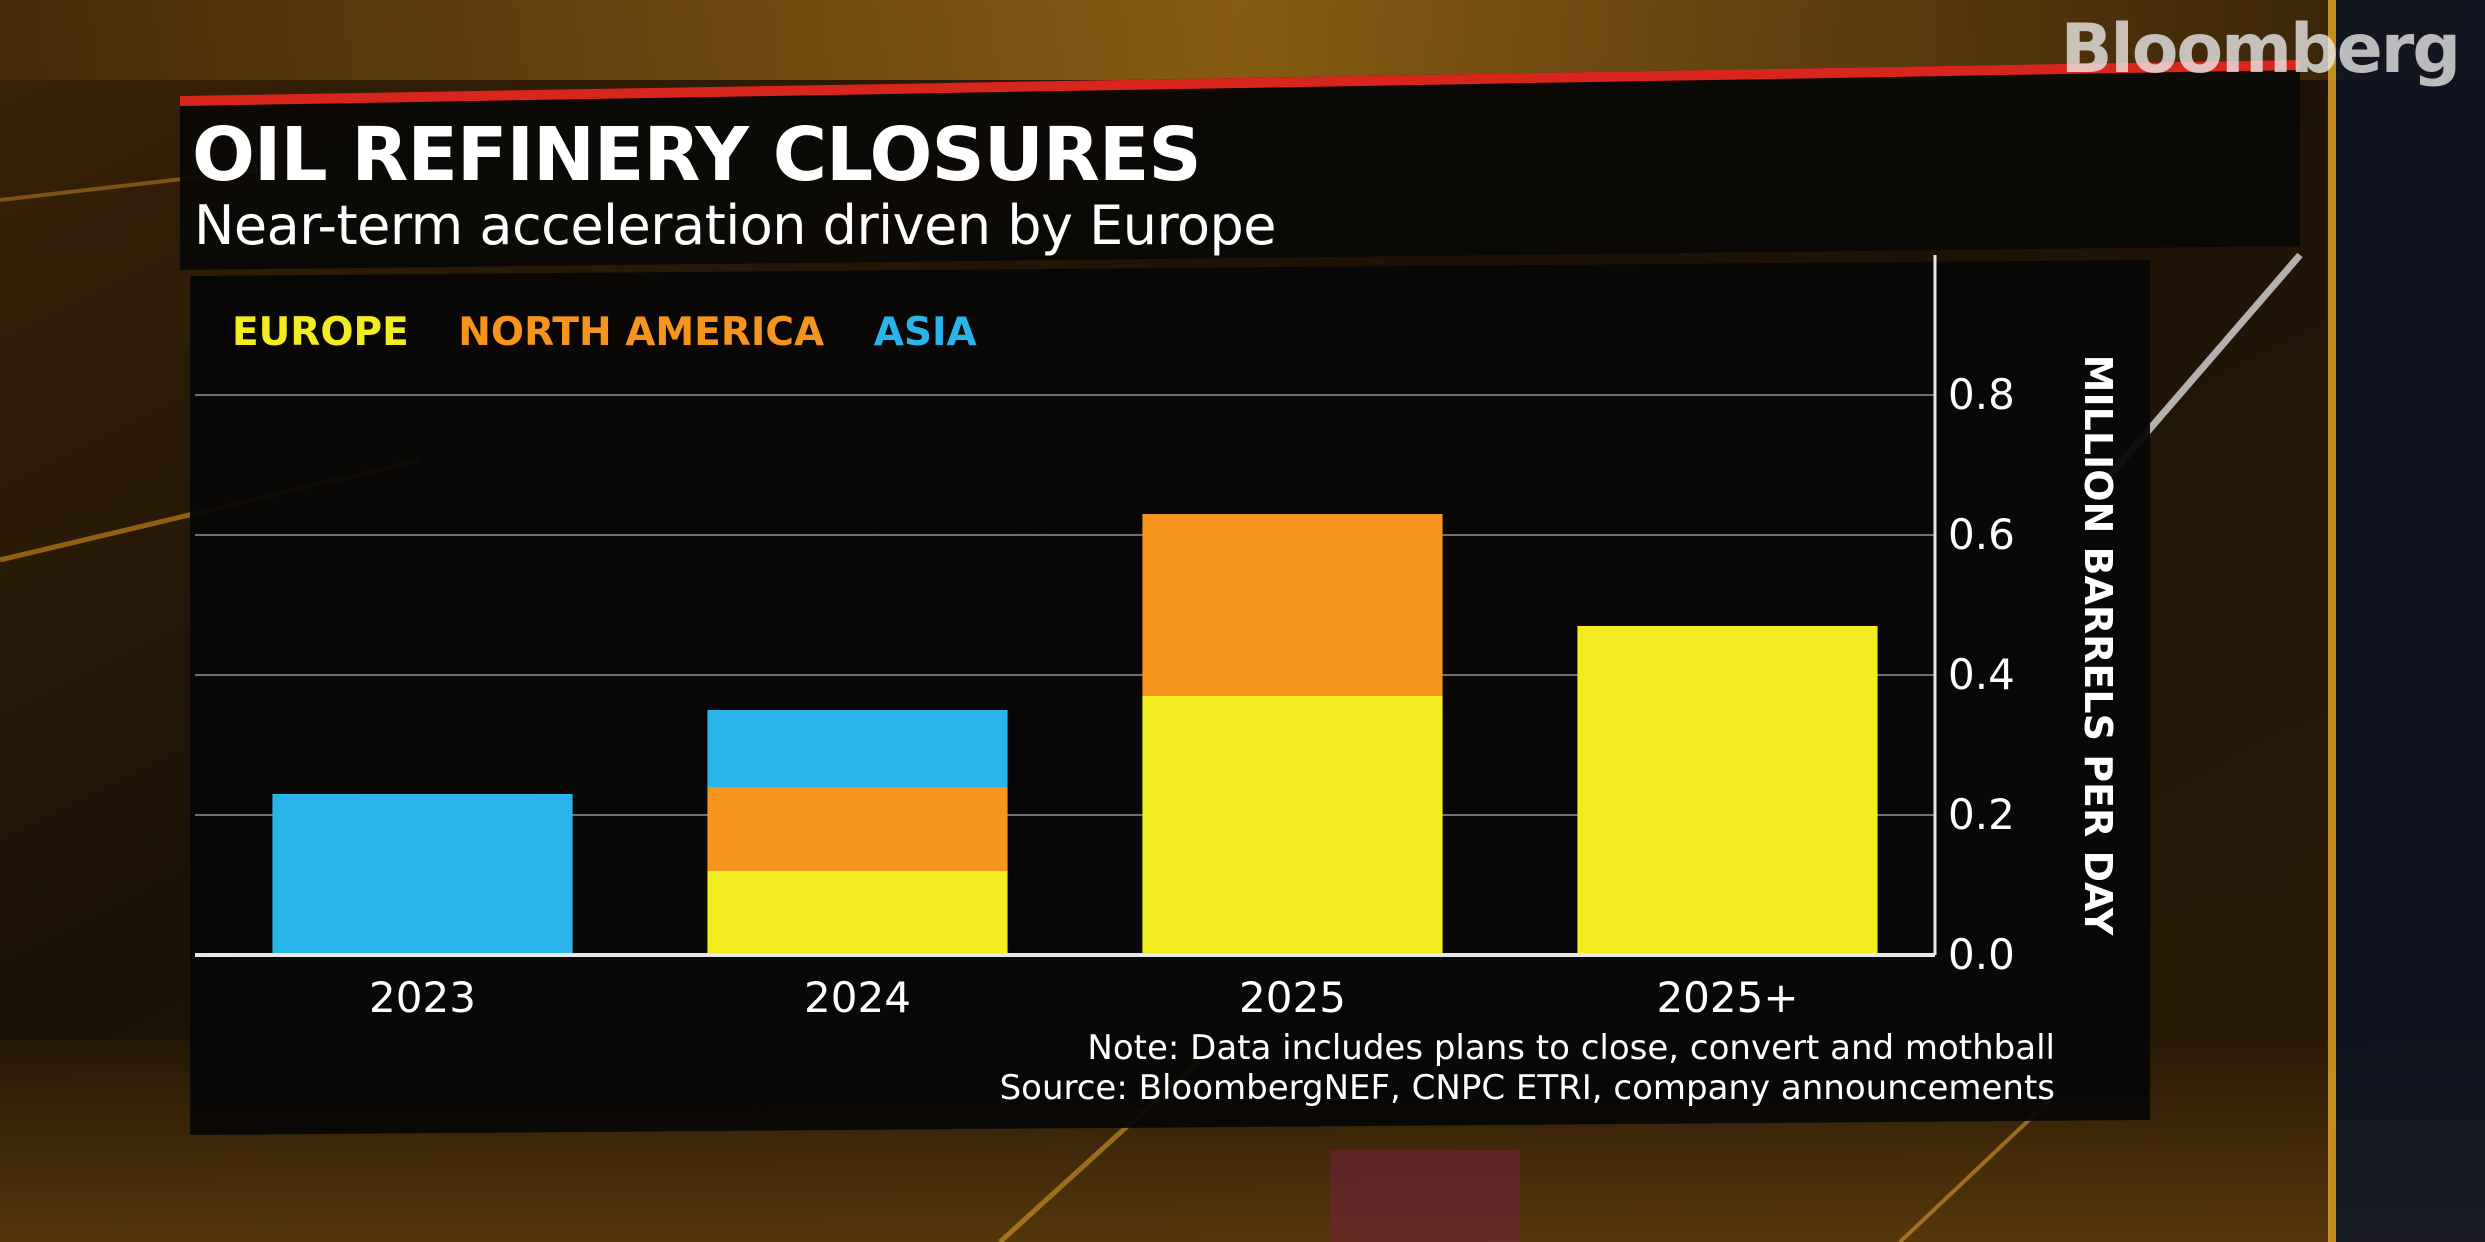  Describe the element at coordinates (1981, 954) in the screenshot. I see `y-tick-label: 0.0` at that location.